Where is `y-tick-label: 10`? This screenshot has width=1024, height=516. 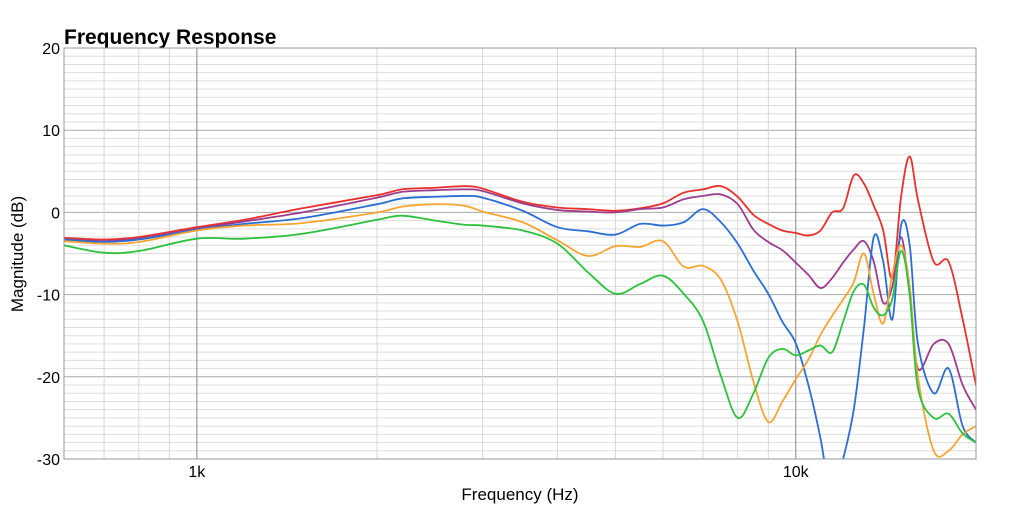 y-tick-label: 10 is located at coordinates (51, 131).